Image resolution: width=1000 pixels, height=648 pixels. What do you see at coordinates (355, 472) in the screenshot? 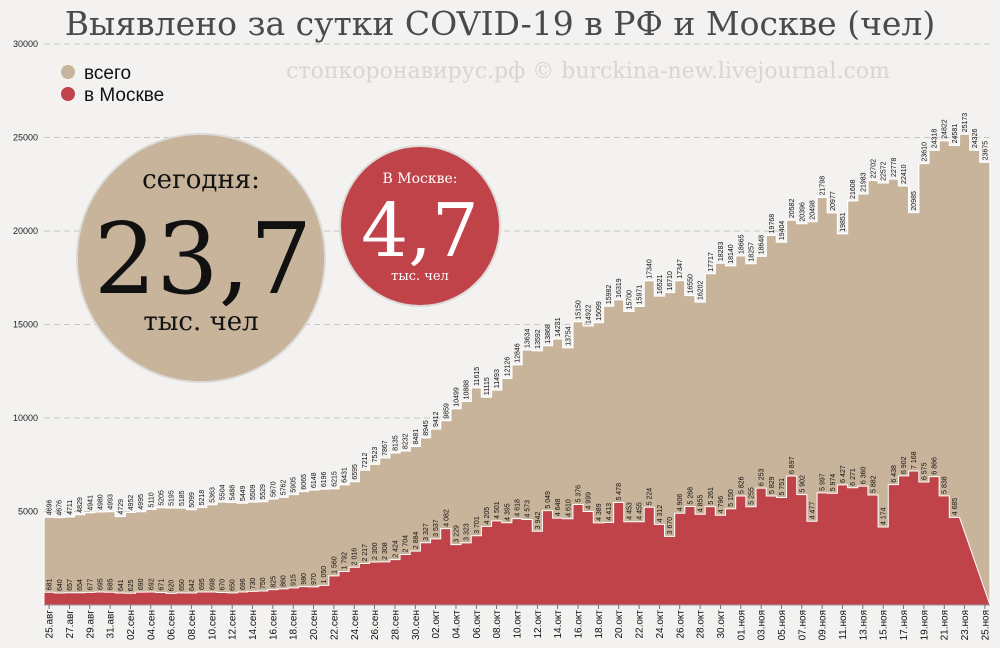
I see `value-label-total: 6595` at bounding box center [355, 472].